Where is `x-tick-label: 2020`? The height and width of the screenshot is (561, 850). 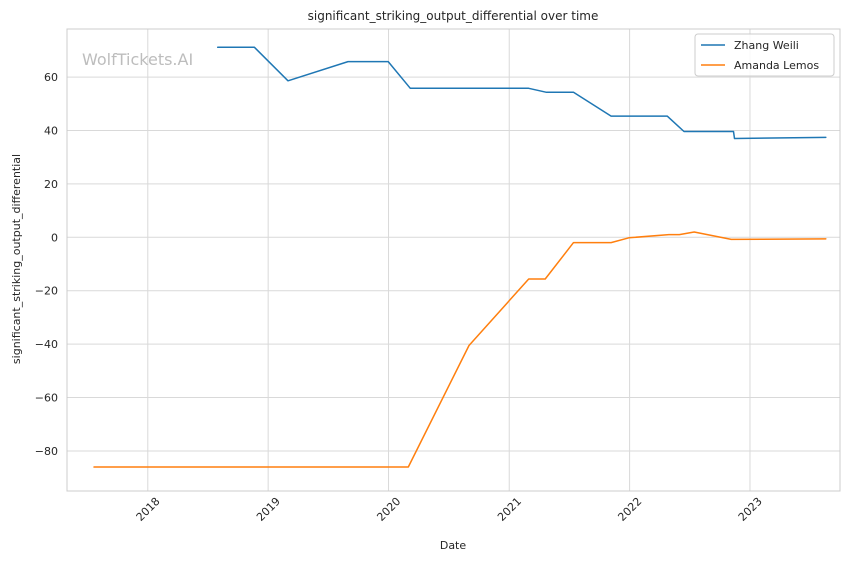
x-tick-label: 2020 is located at coordinates (388, 509).